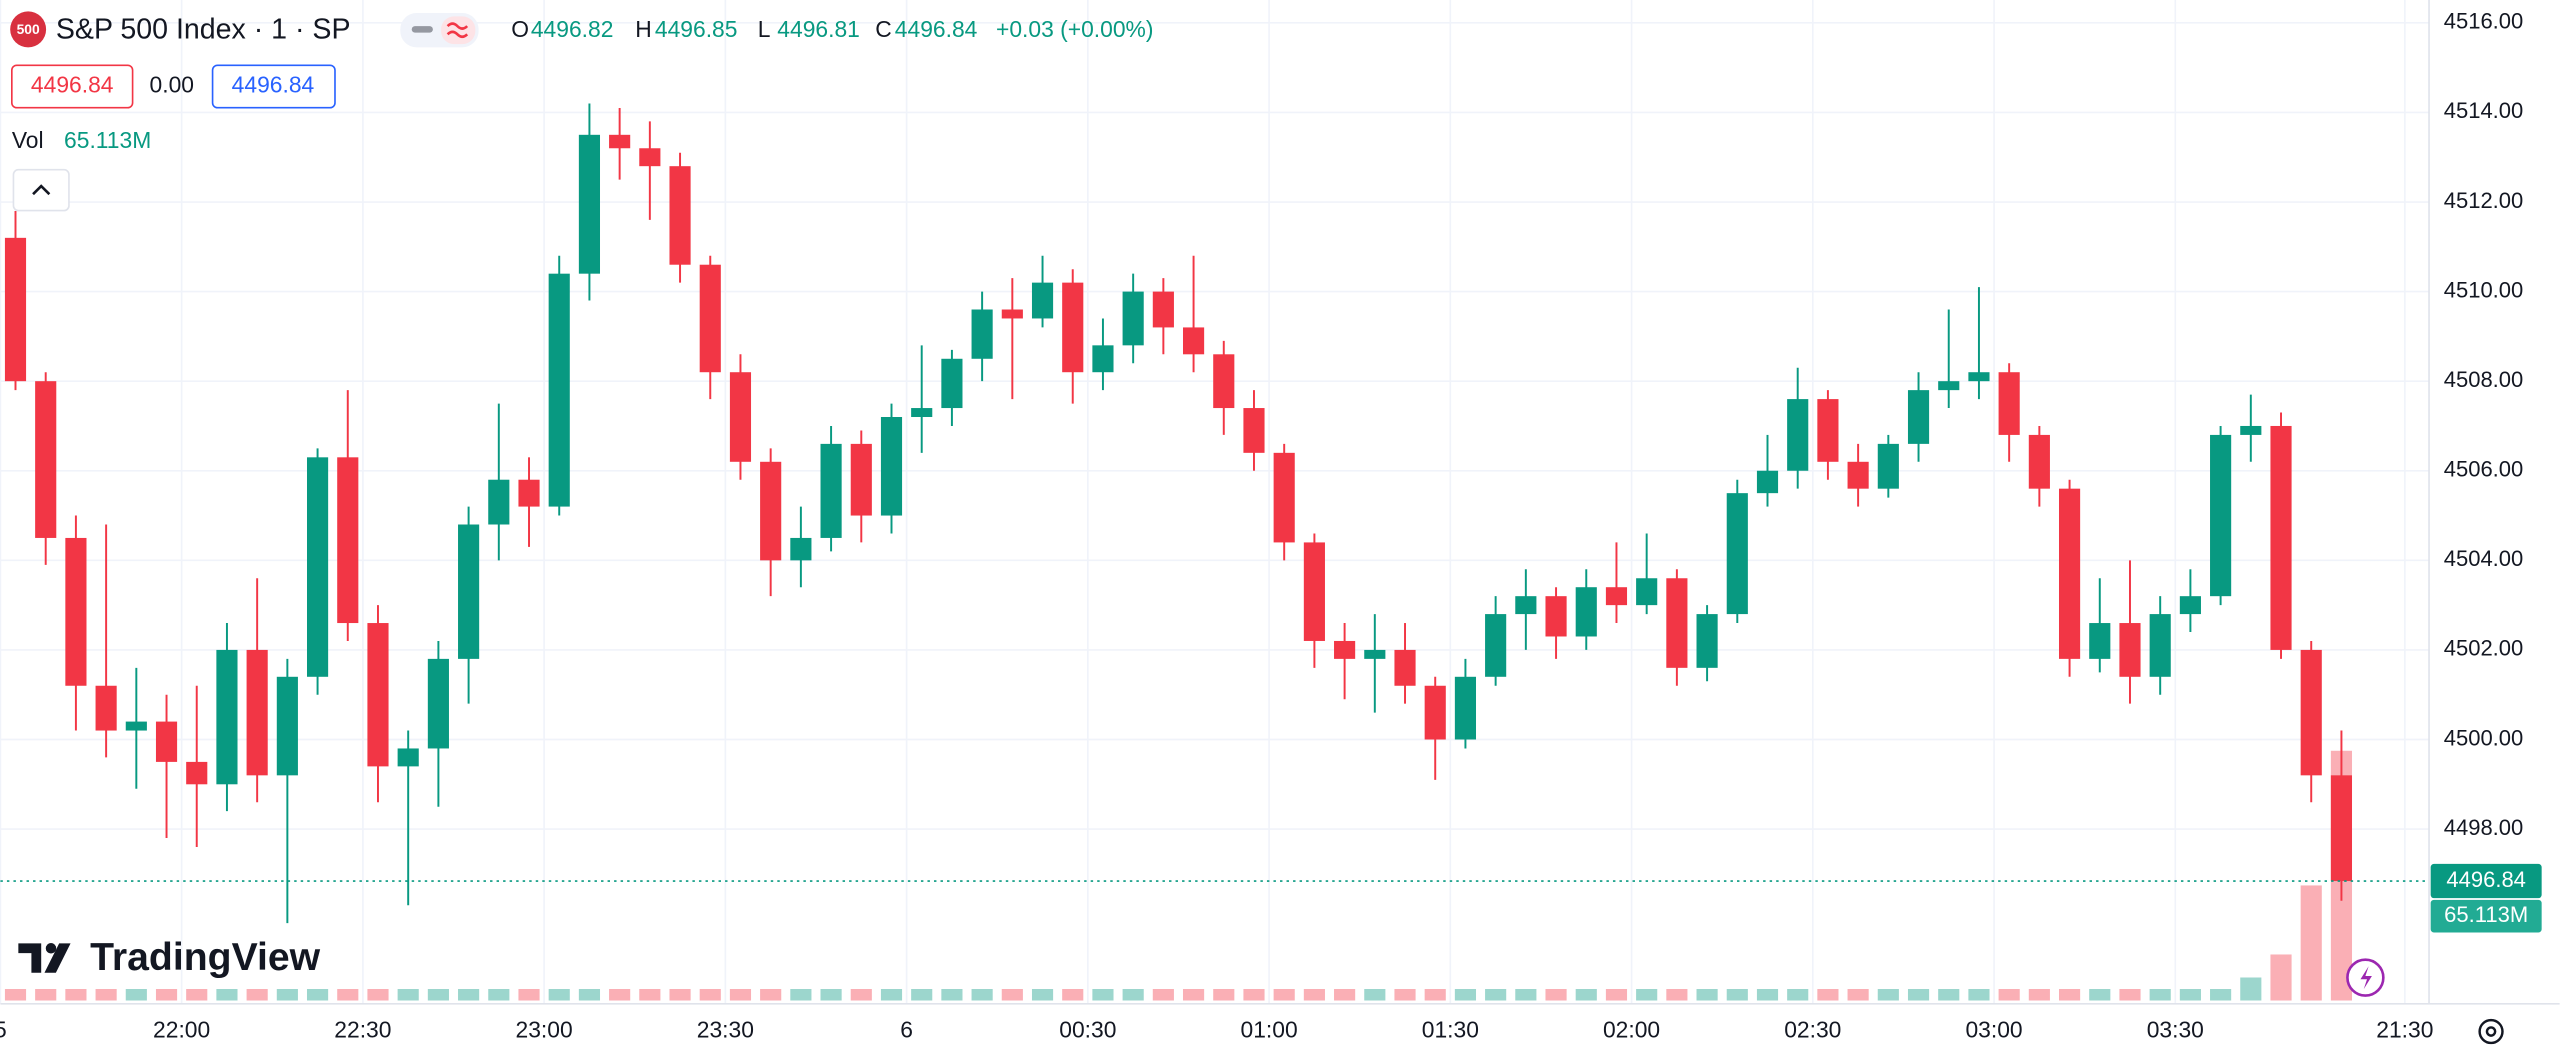  Describe the element at coordinates (2486, 879) in the screenshot. I see `price-label: 4496.84` at that location.